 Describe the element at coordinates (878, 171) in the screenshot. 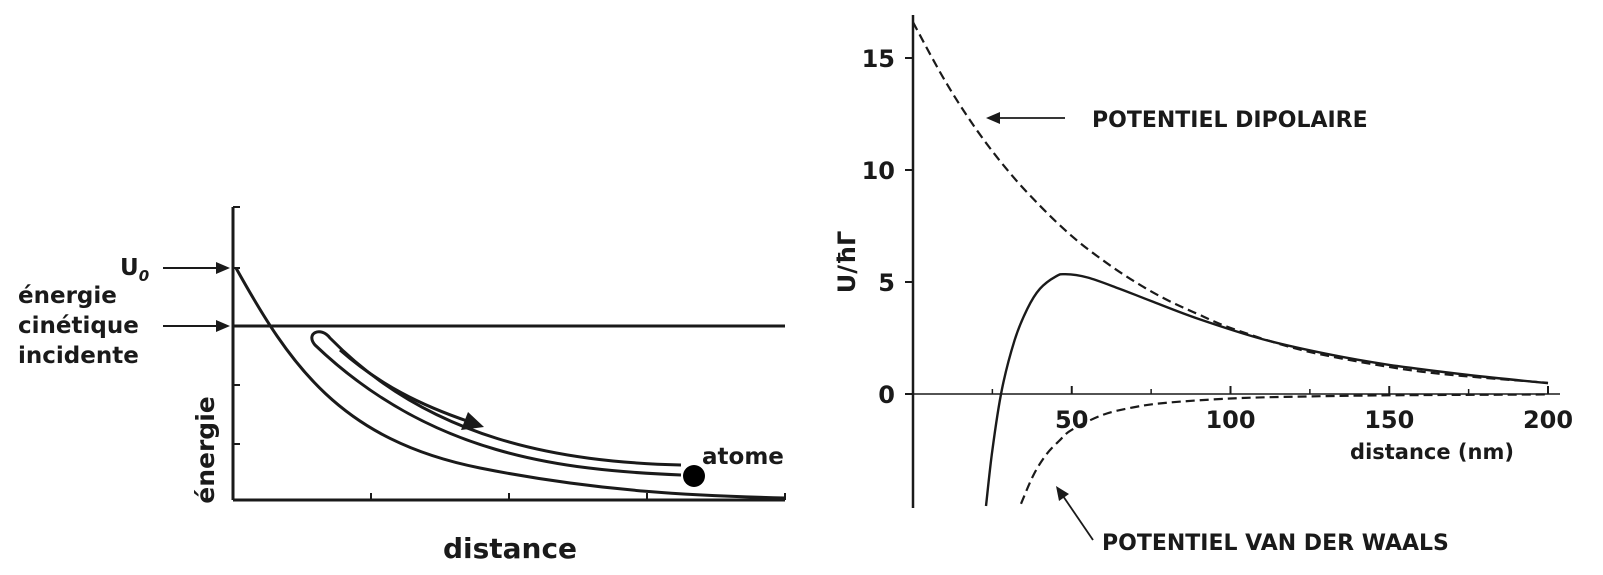

I see `y-tick-label: 10` at that location.